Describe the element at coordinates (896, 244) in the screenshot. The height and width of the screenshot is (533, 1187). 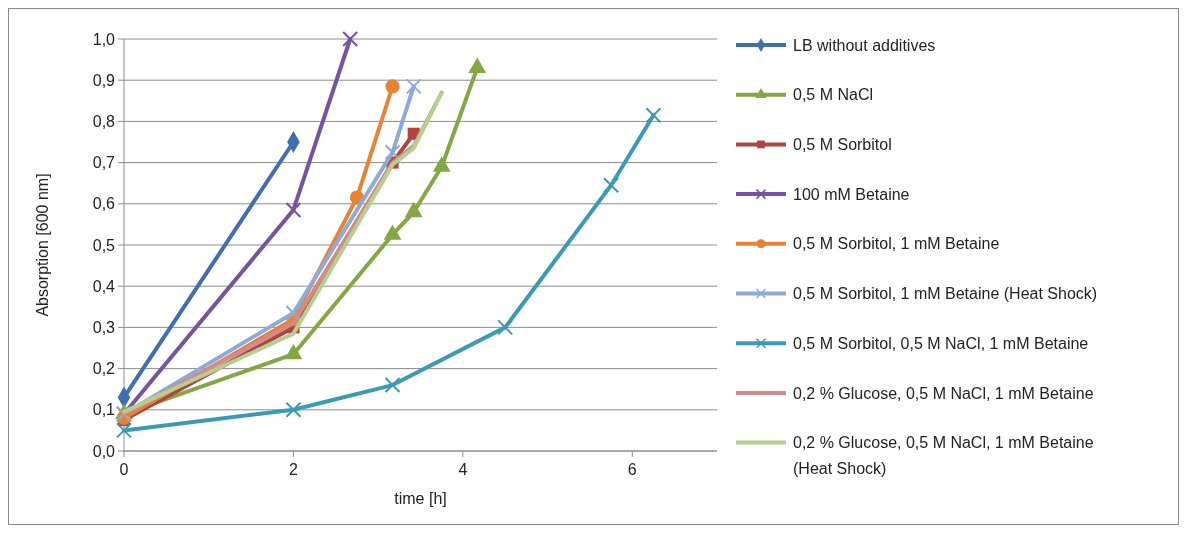
I see `legend-label: 0,5 M Sorbitol, 1 mM Betaine` at that location.